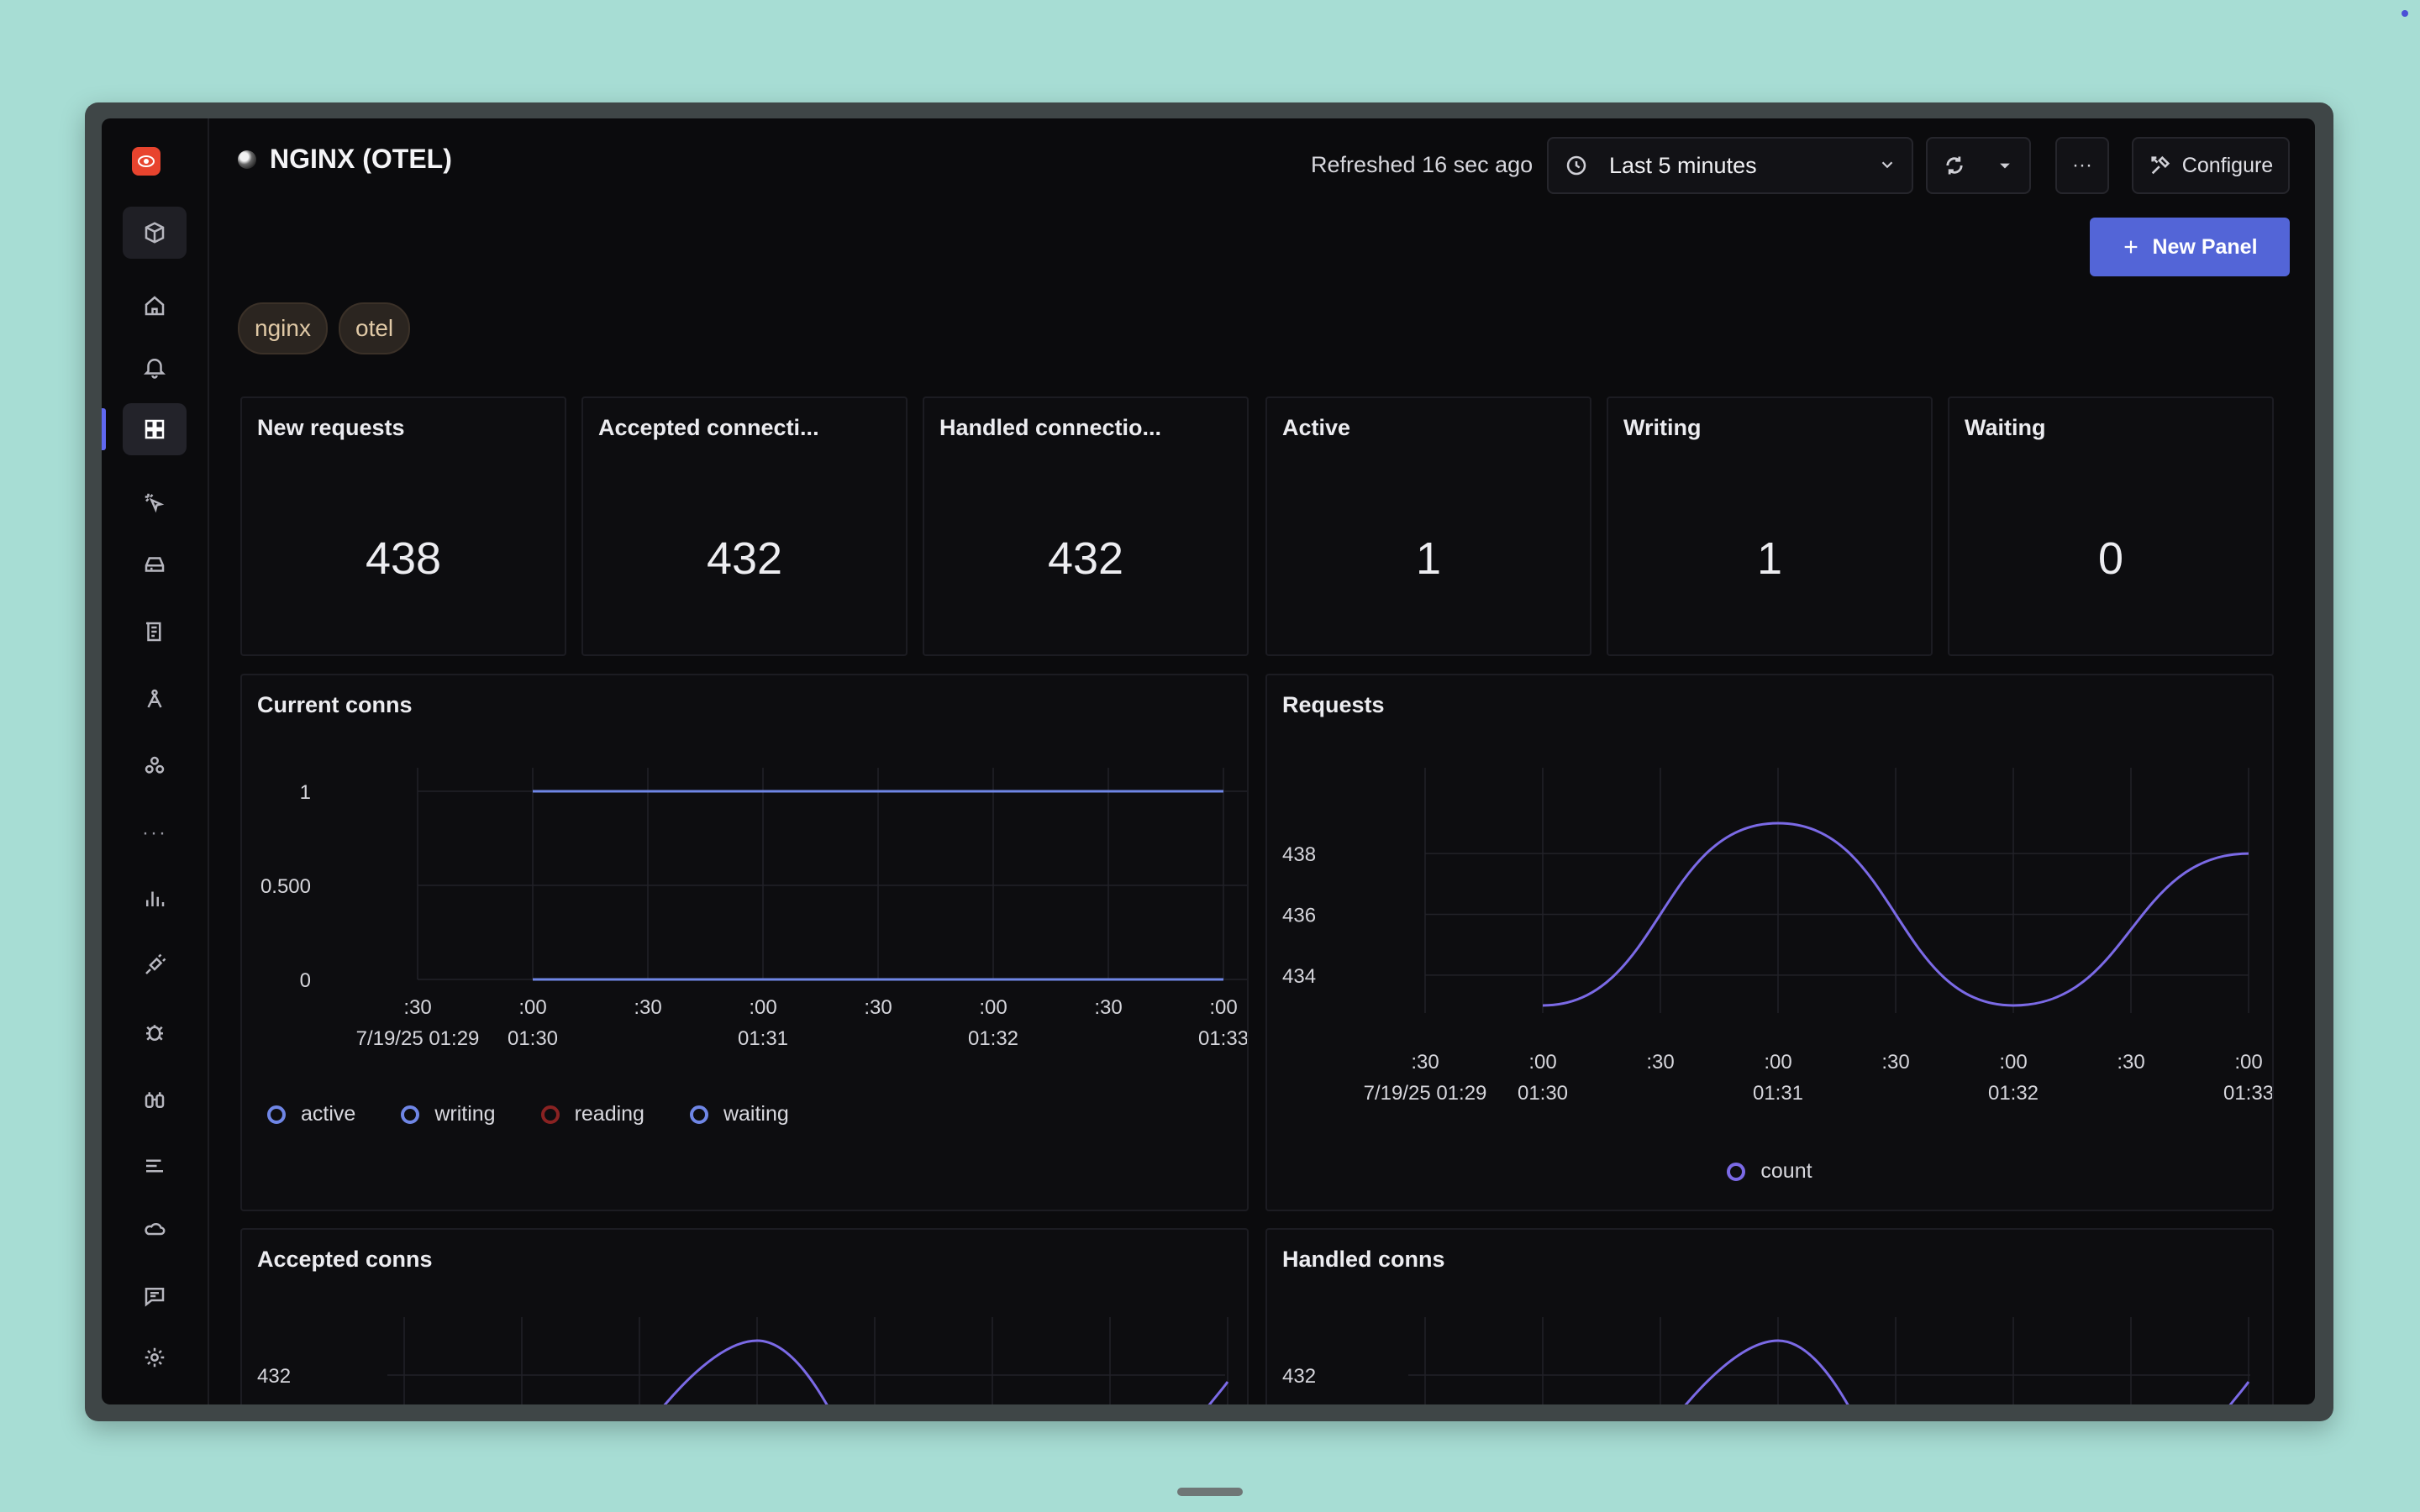 The image size is (2420, 1512). I want to click on chart-panel-handled-conns: Handled conns 432, so click(1769, 1316).